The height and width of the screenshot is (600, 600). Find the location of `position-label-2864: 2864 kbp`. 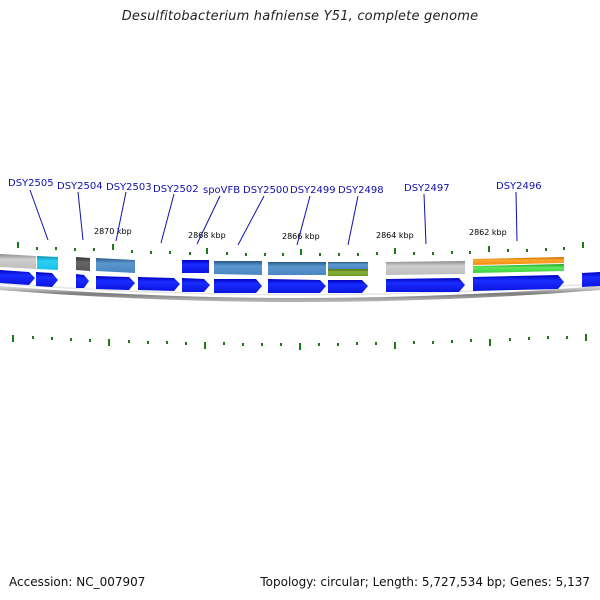

position-label-2864: 2864 kbp is located at coordinates (395, 235).